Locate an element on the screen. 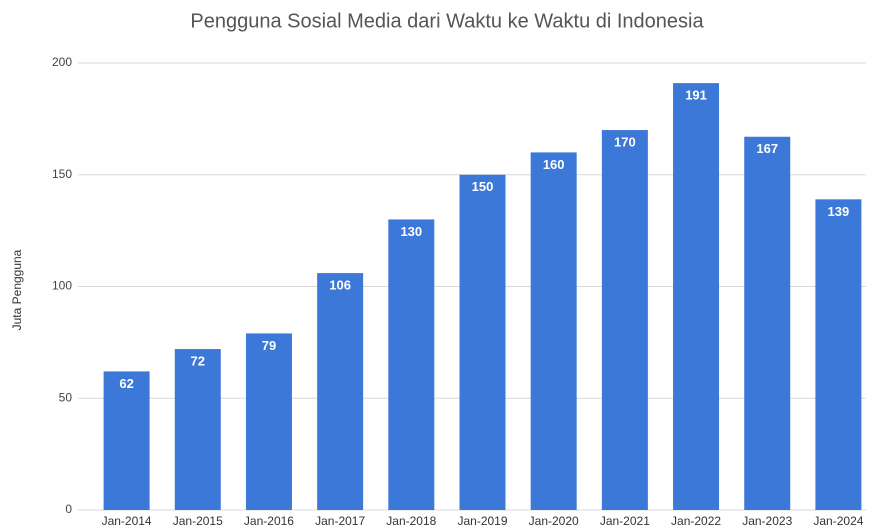 Image resolution: width=874 pixels, height=531 pixels. y-tick-label: 150 is located at coordinates (62, 174).